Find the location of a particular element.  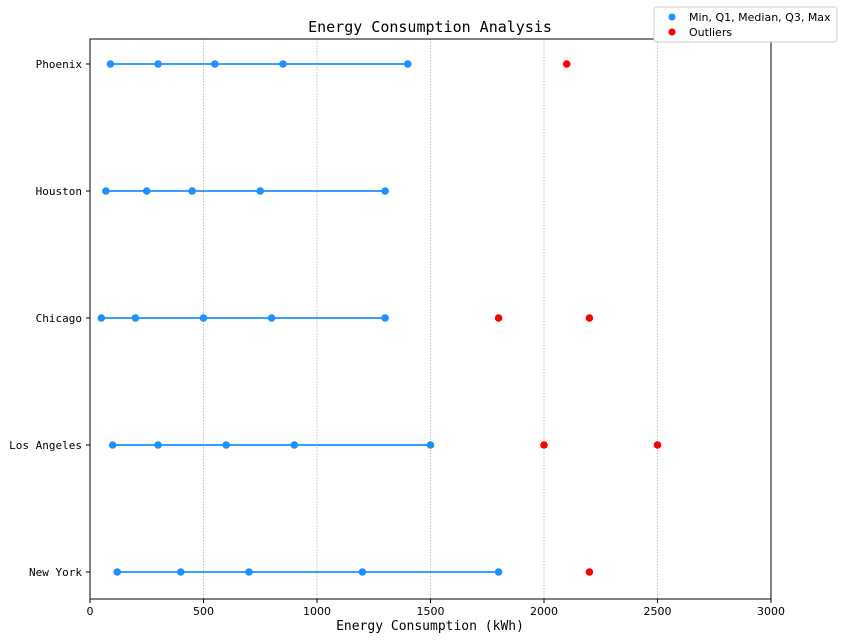

min-point-new-york is located at coordinates (117, 572).